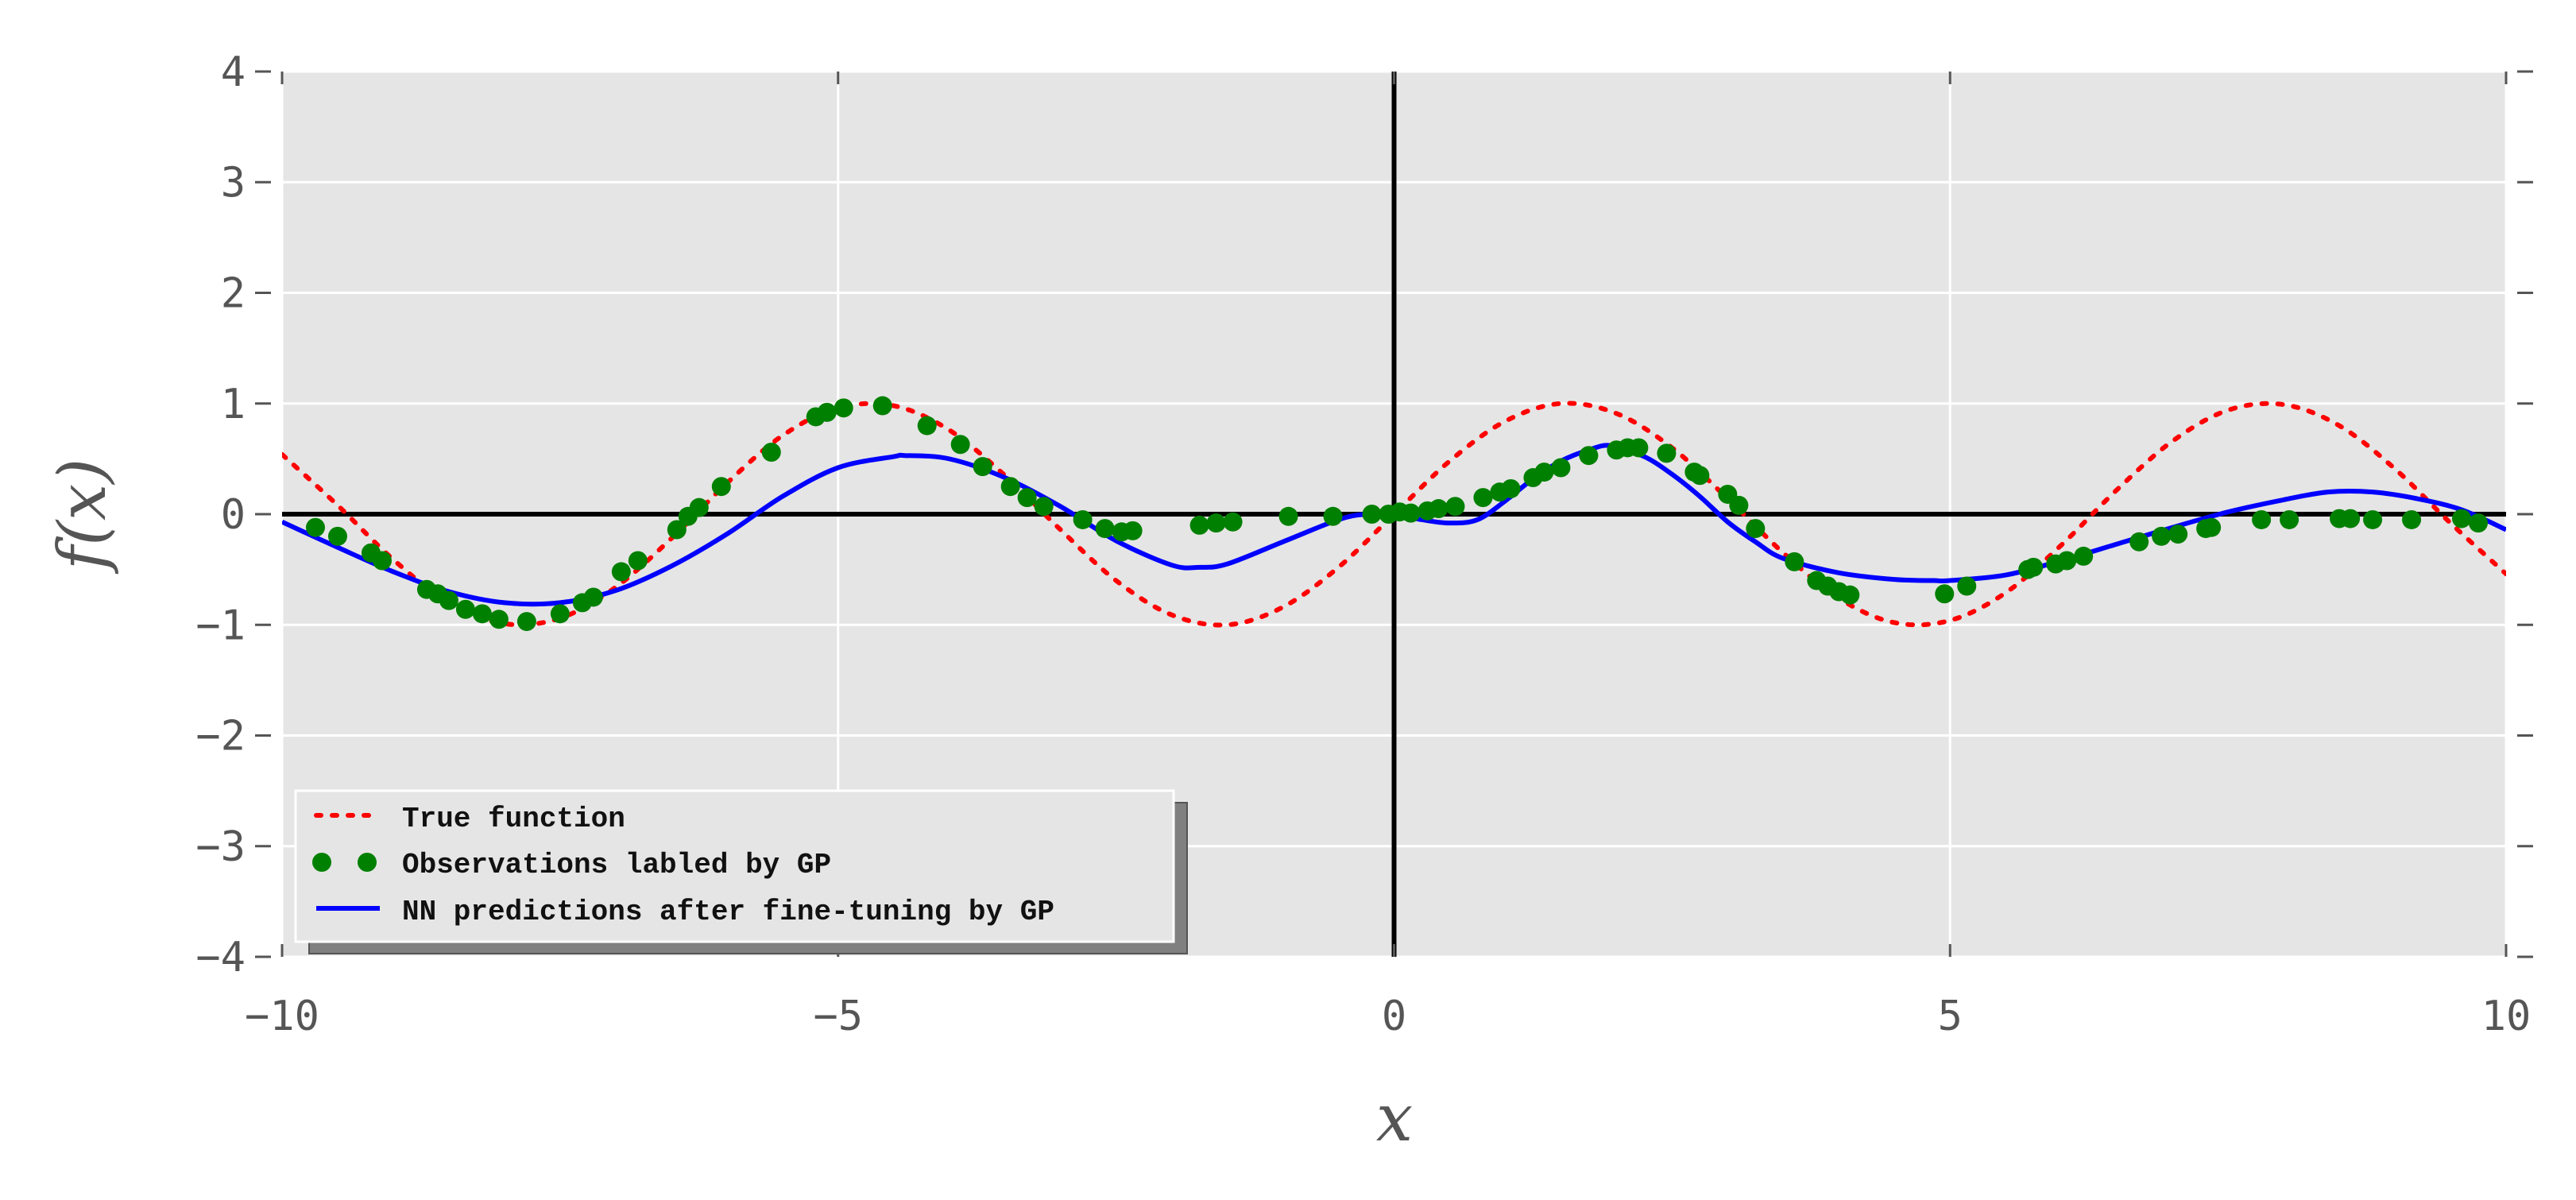 This screenshot has height=1200, width=2576. I want to click on y-tick-label: 1, so click(233, 404).